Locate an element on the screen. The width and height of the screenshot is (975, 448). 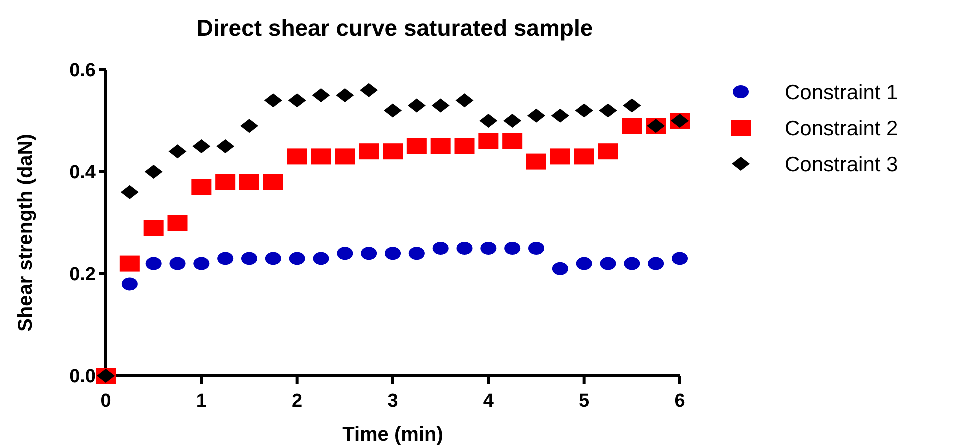
legend-label: Constraint 3 is located at coordinates (841, 164).